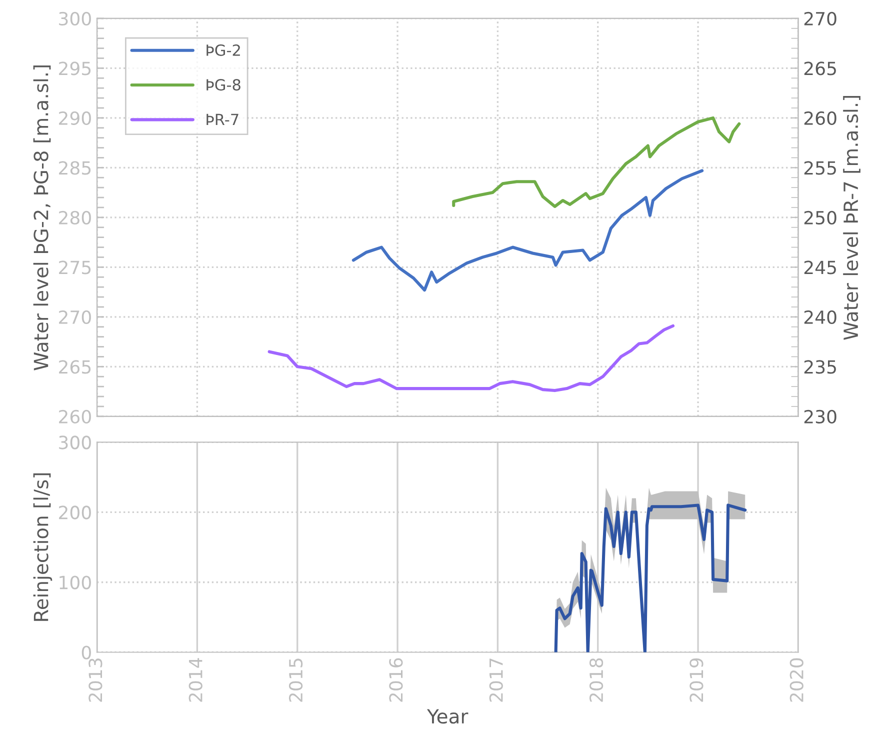 Image resolution: width=882 pixels, height=737 pixels. What do you see at coordinates (75, 69) in the screenshot?
I see `y-tick-label: 295` at bounding box center [75, 69].